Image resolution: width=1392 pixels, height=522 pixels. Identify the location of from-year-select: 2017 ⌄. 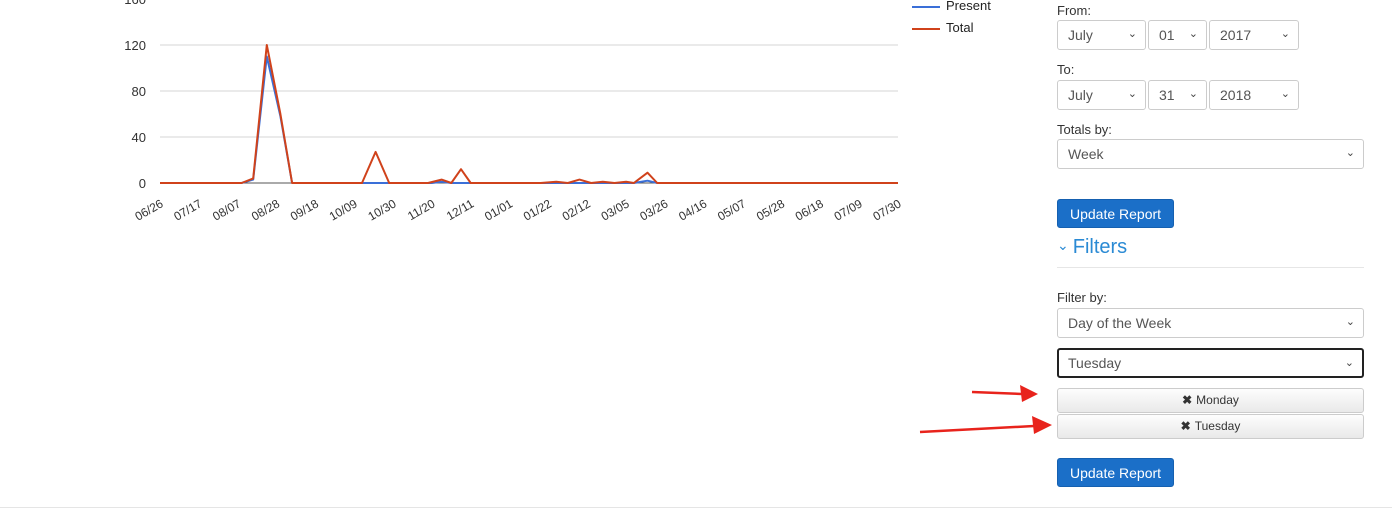
(1254, 35).